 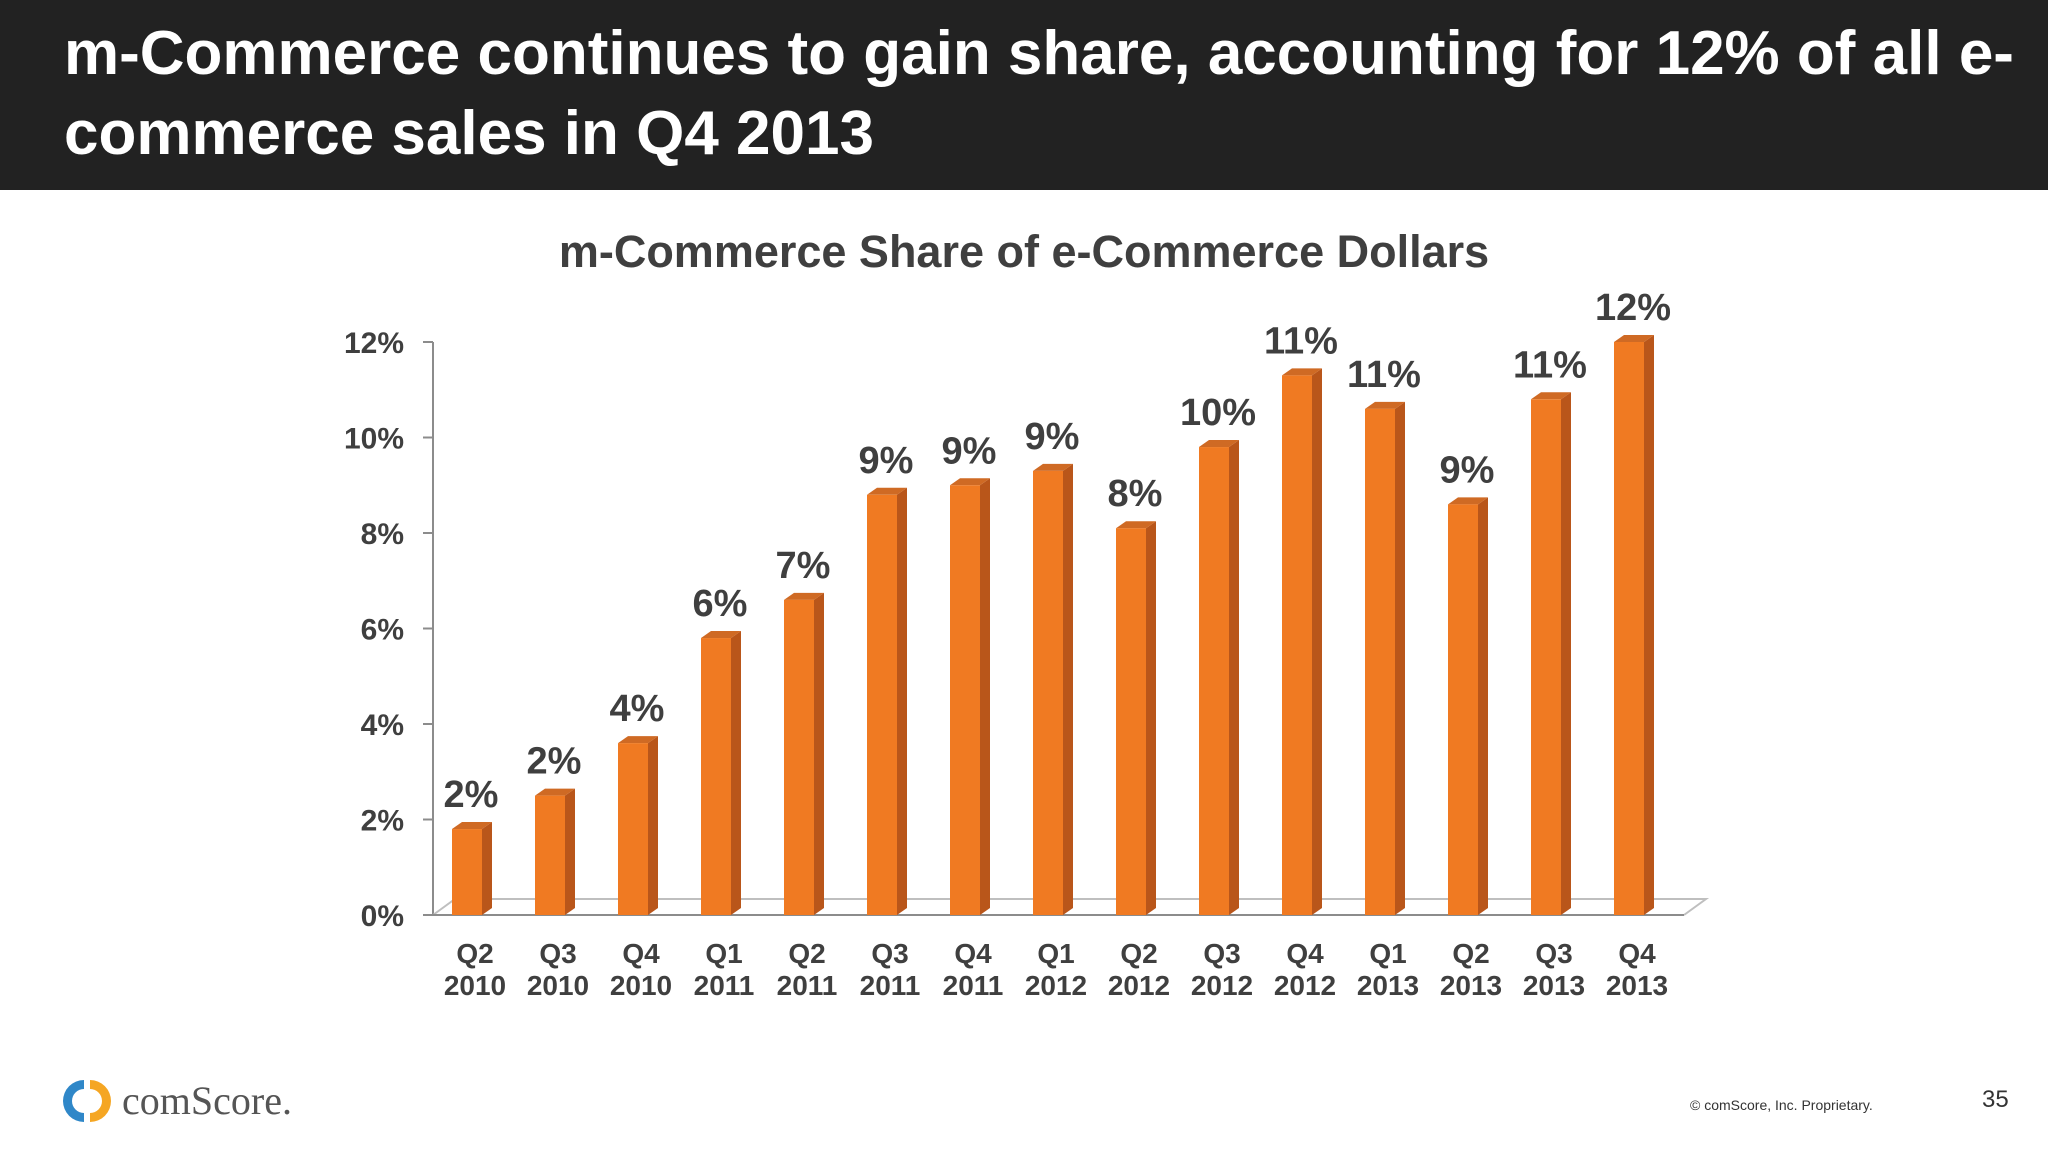 I want to click on data-label: 7%, so click(x=803, y=566).